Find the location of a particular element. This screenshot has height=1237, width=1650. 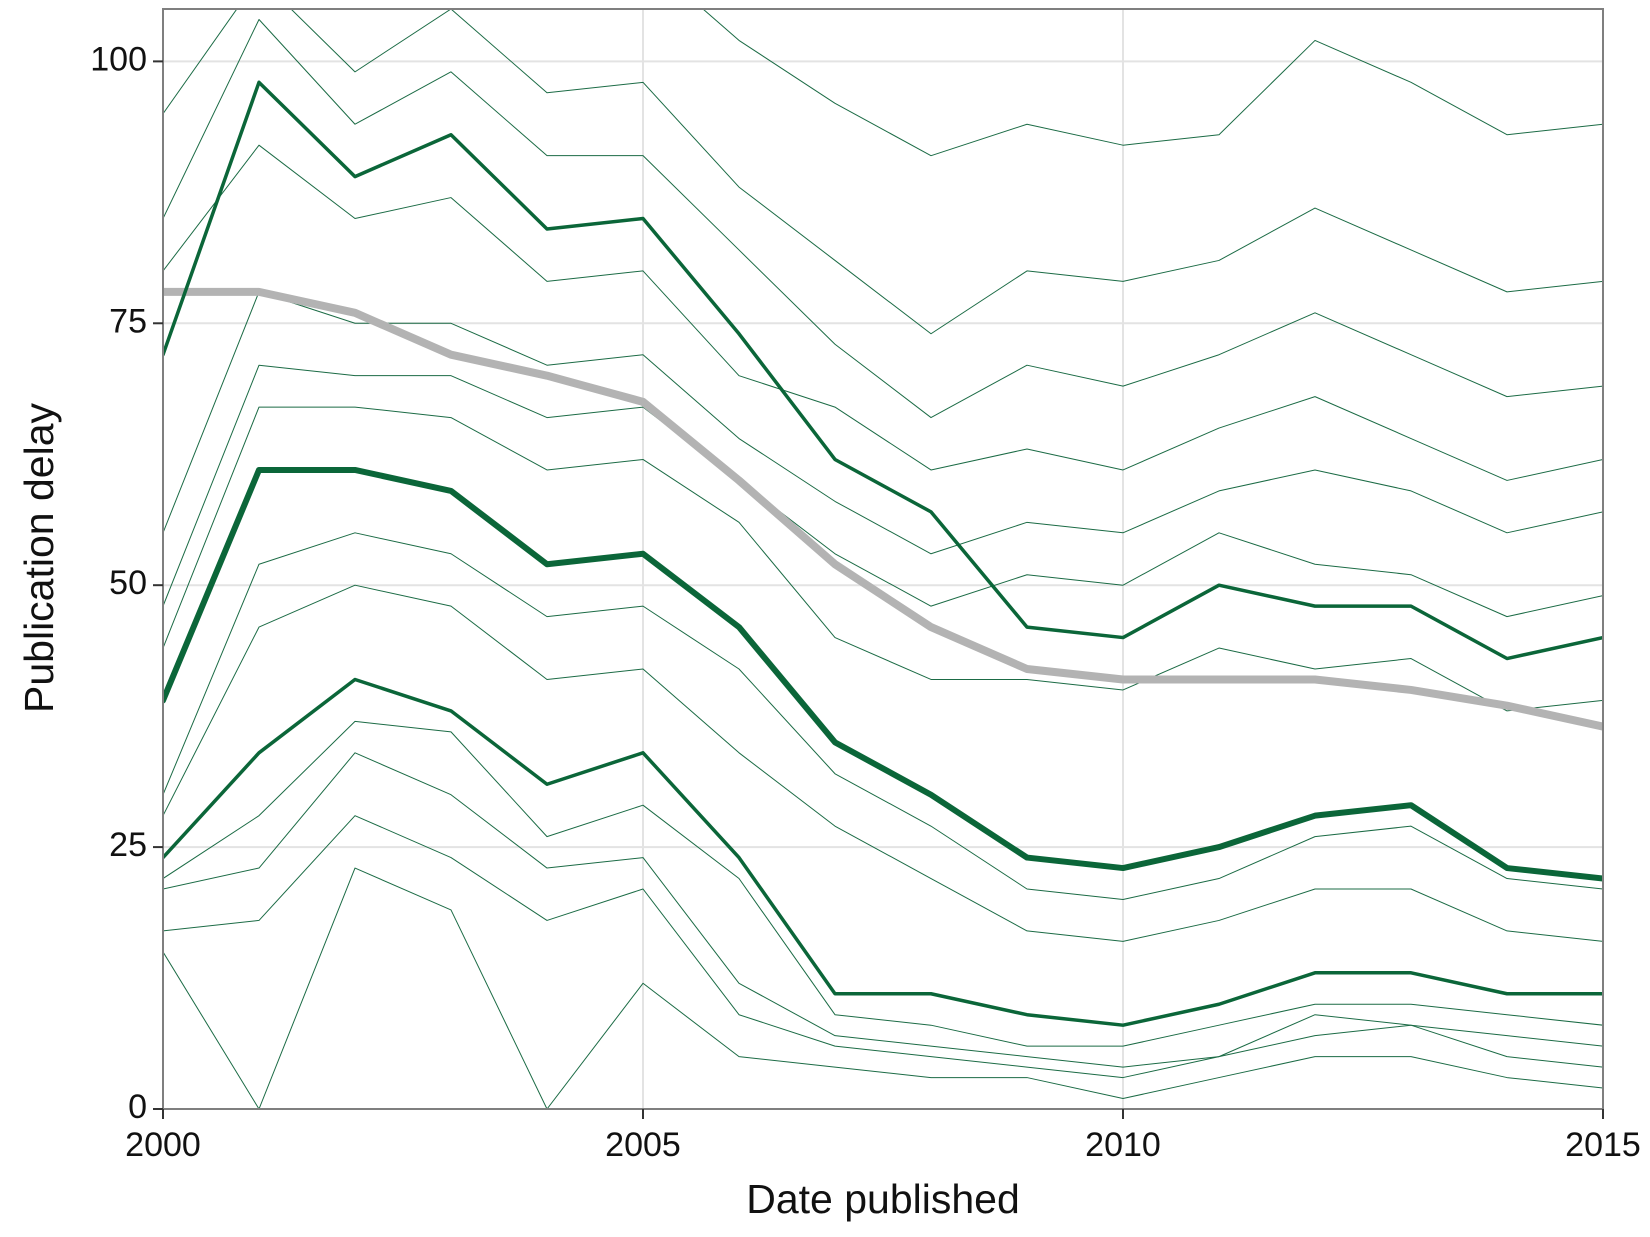

y-tick-label: 50 is located at coordinates (128, 583).